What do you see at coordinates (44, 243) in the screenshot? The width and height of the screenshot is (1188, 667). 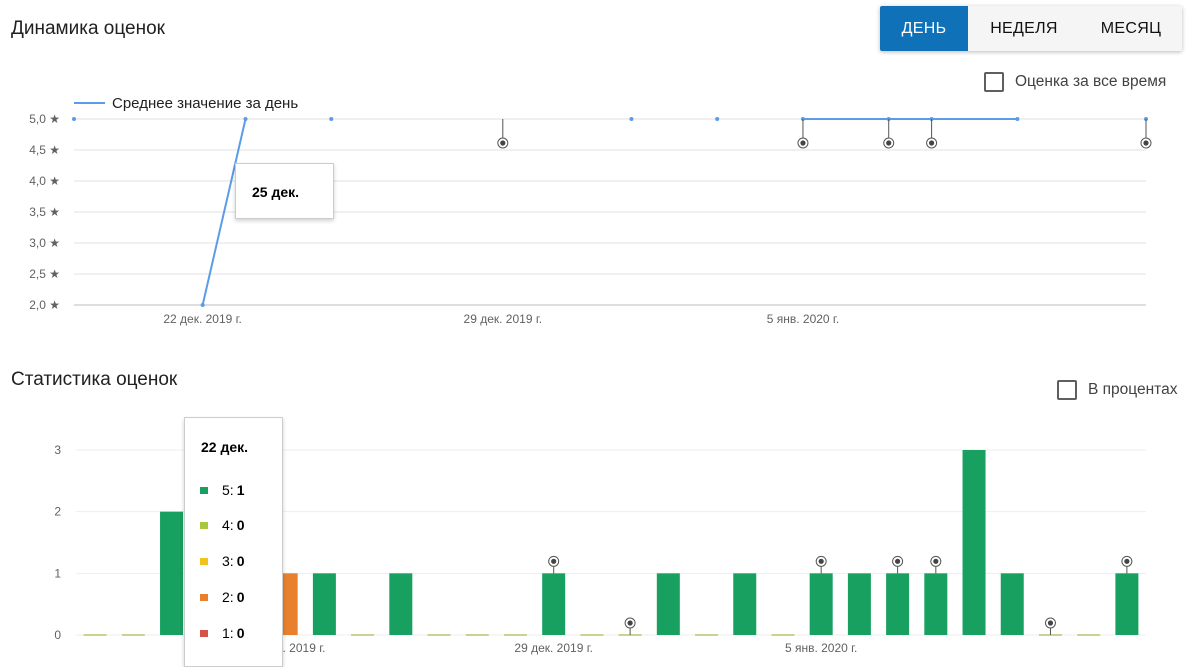 I see `y-tick-label: 3,0 ★` at bounding box center [44, 243].